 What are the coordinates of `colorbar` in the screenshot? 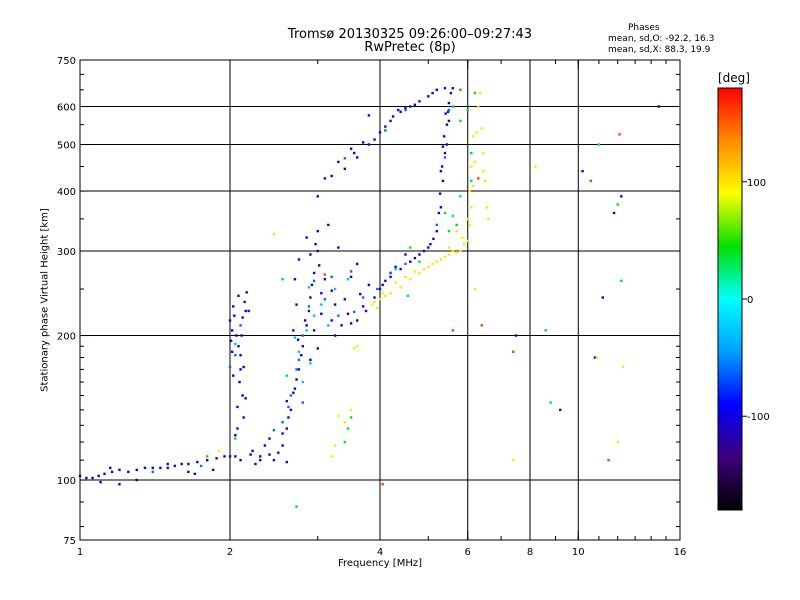 It's located at (730, 299).